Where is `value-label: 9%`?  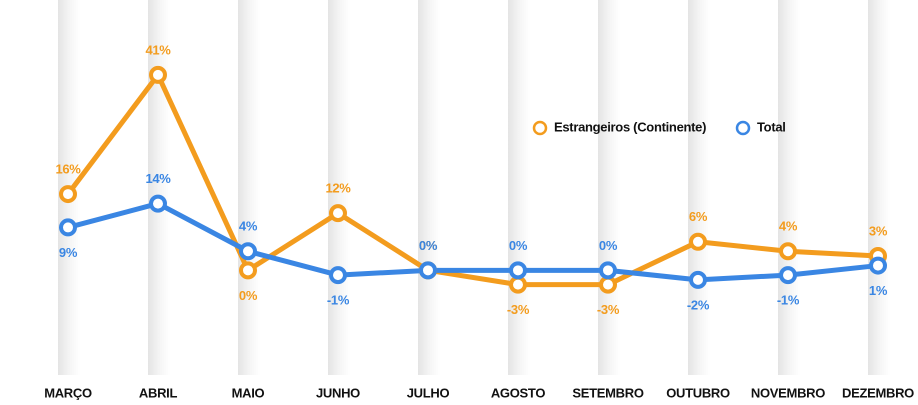
value-label: 9% is located at coordinates (68, 252).